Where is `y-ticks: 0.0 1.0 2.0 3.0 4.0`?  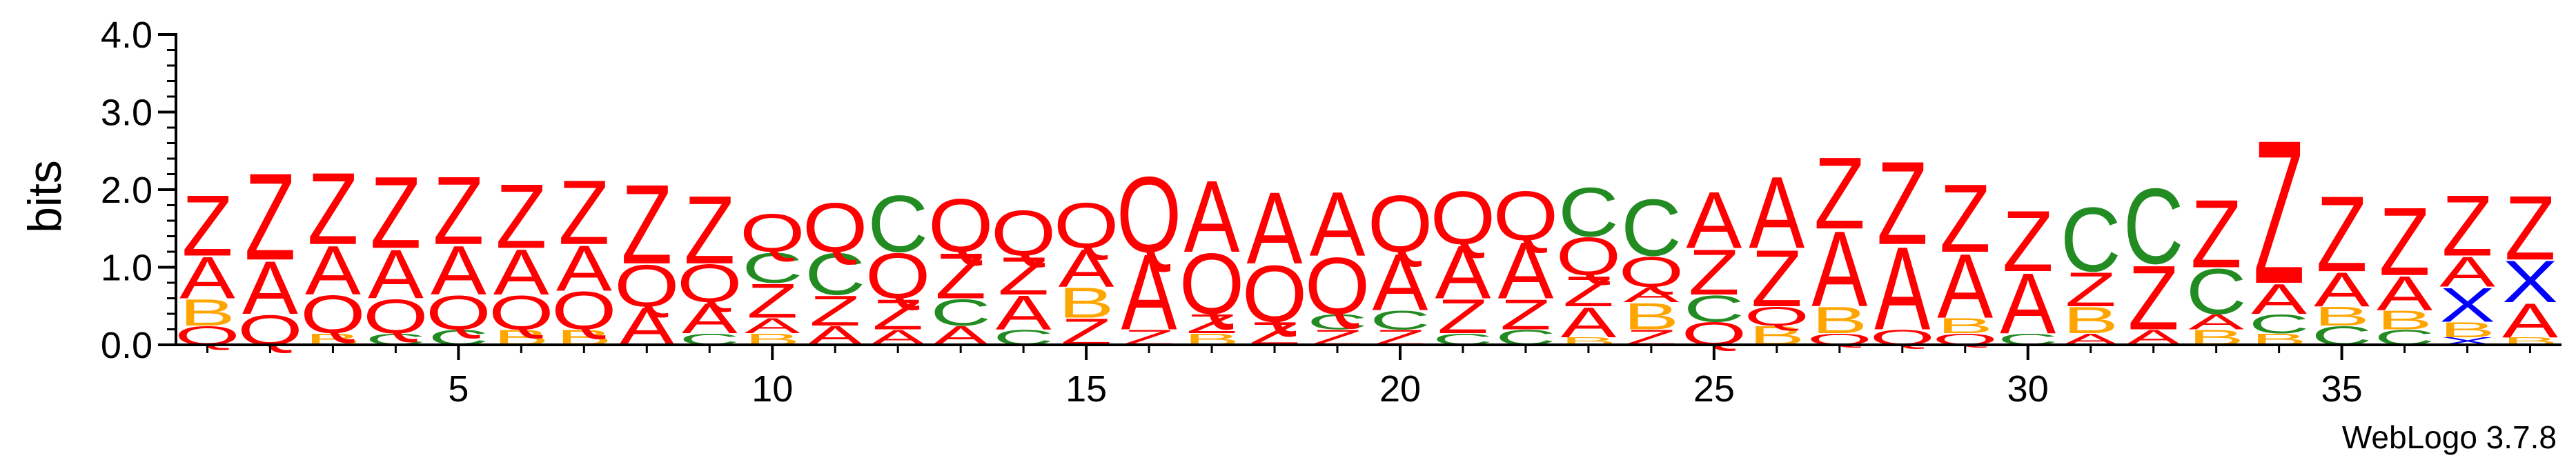
y-ticks: 0.0 1.0 2.0 3.0 4.0 is located at coordinates (138, 190).